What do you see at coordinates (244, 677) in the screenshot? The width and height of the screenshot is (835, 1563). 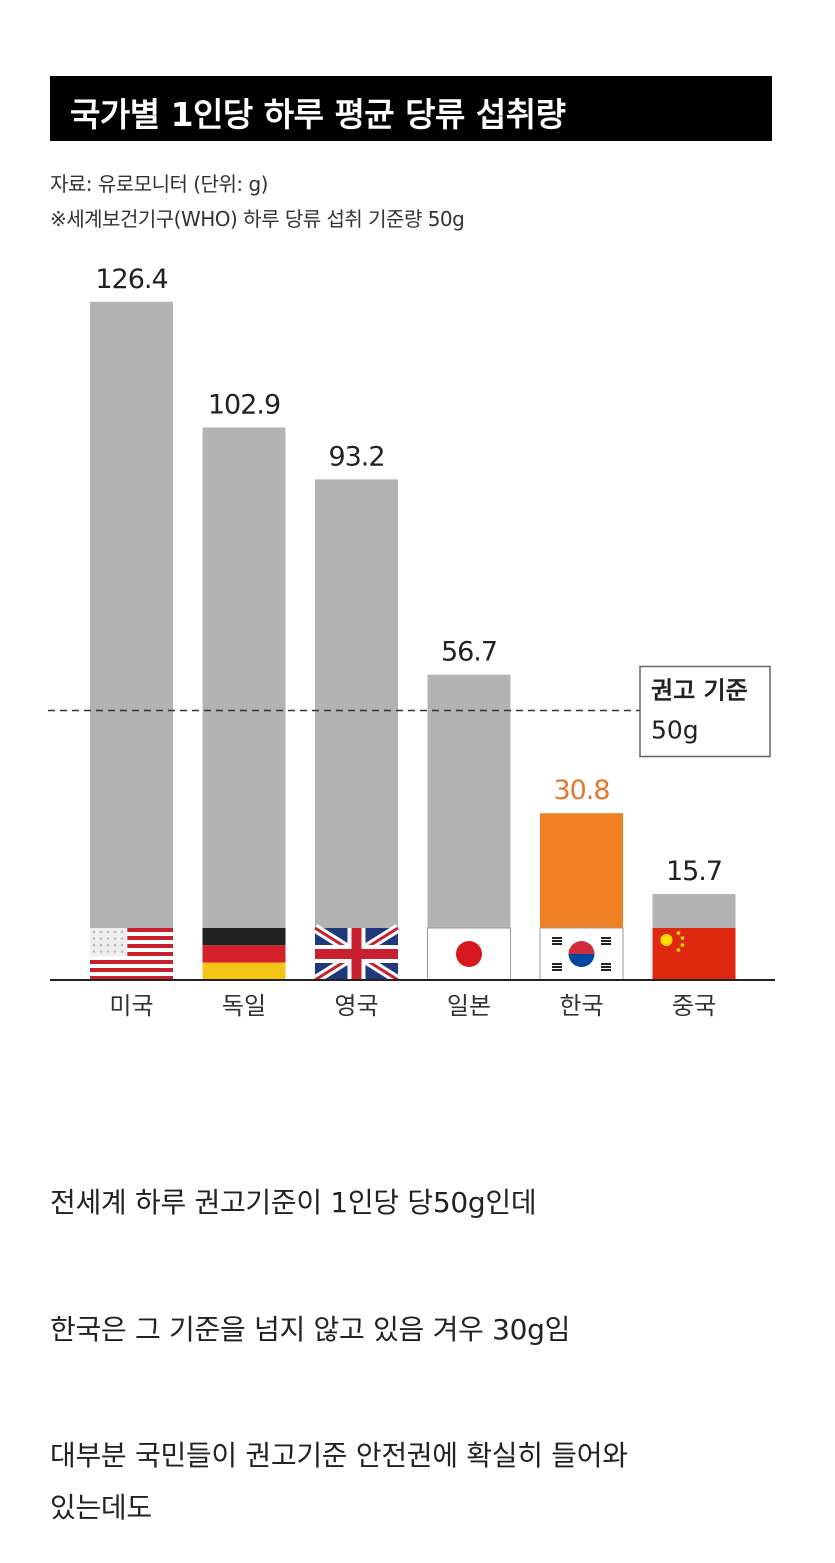 I see `bar-독일` at bounding box center [244, 677].